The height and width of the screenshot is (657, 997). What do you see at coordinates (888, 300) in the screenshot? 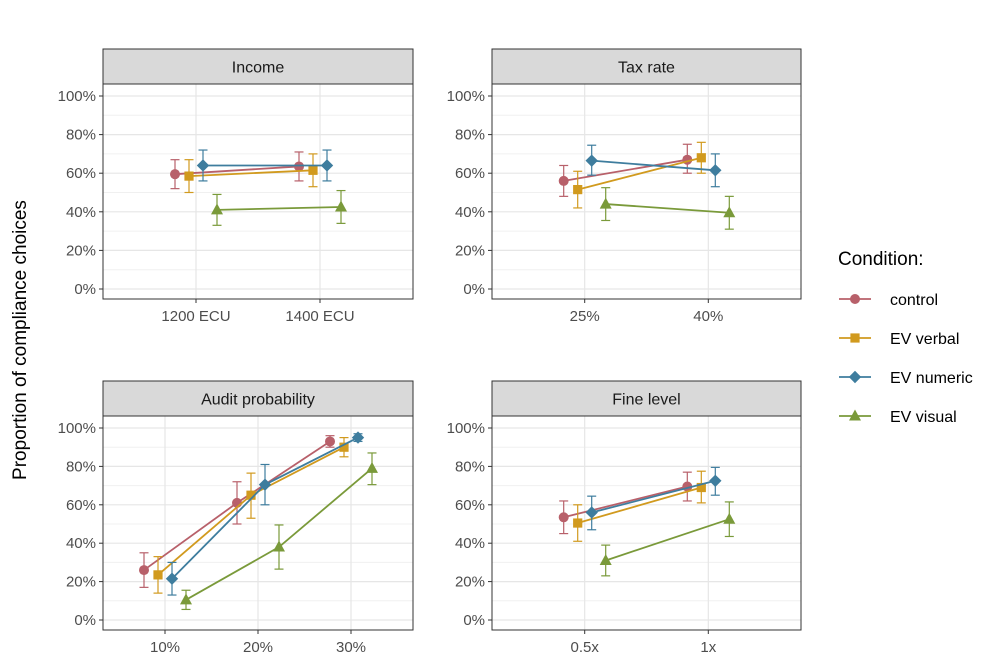
I see `legend-item-control: control` at bounding box center [888, 300].